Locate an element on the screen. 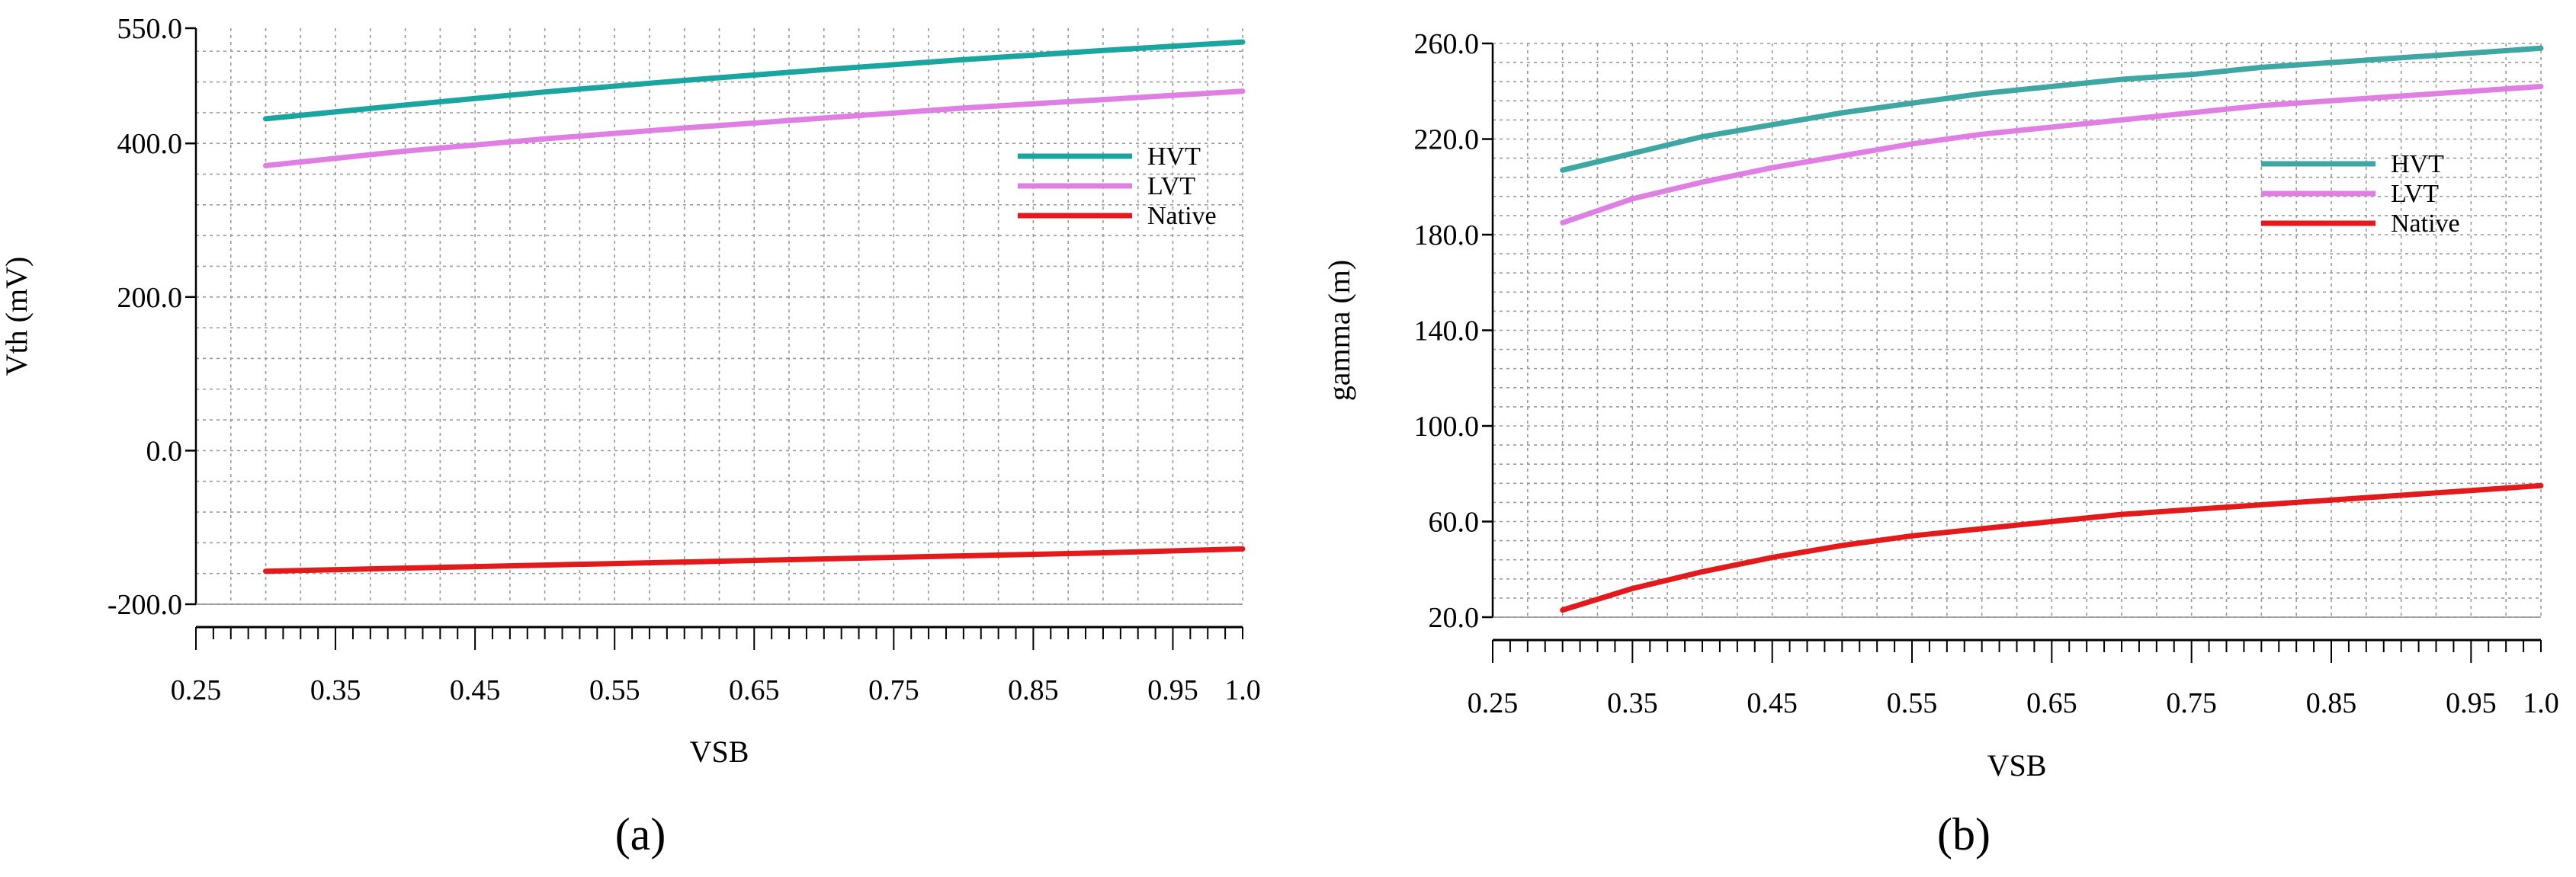  y-tick-label: 200.0 is located at coordinates (150, 298).